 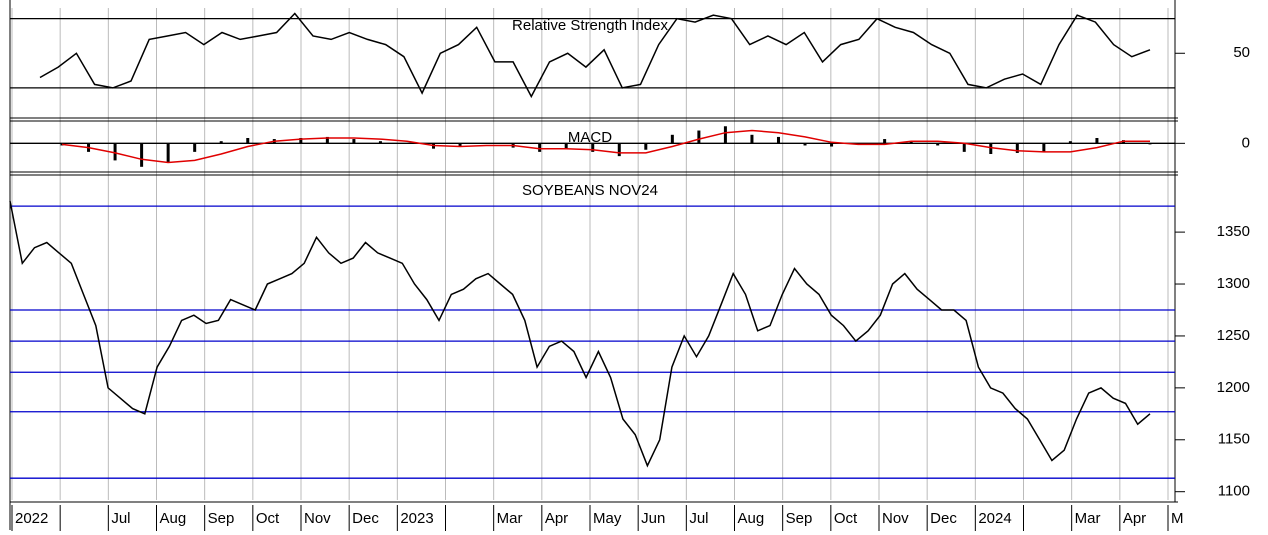 What do you see at coordinates (416, 518) in the screenshot?
I see `x-tick-label: 2023` at bounding box center [416, 518].